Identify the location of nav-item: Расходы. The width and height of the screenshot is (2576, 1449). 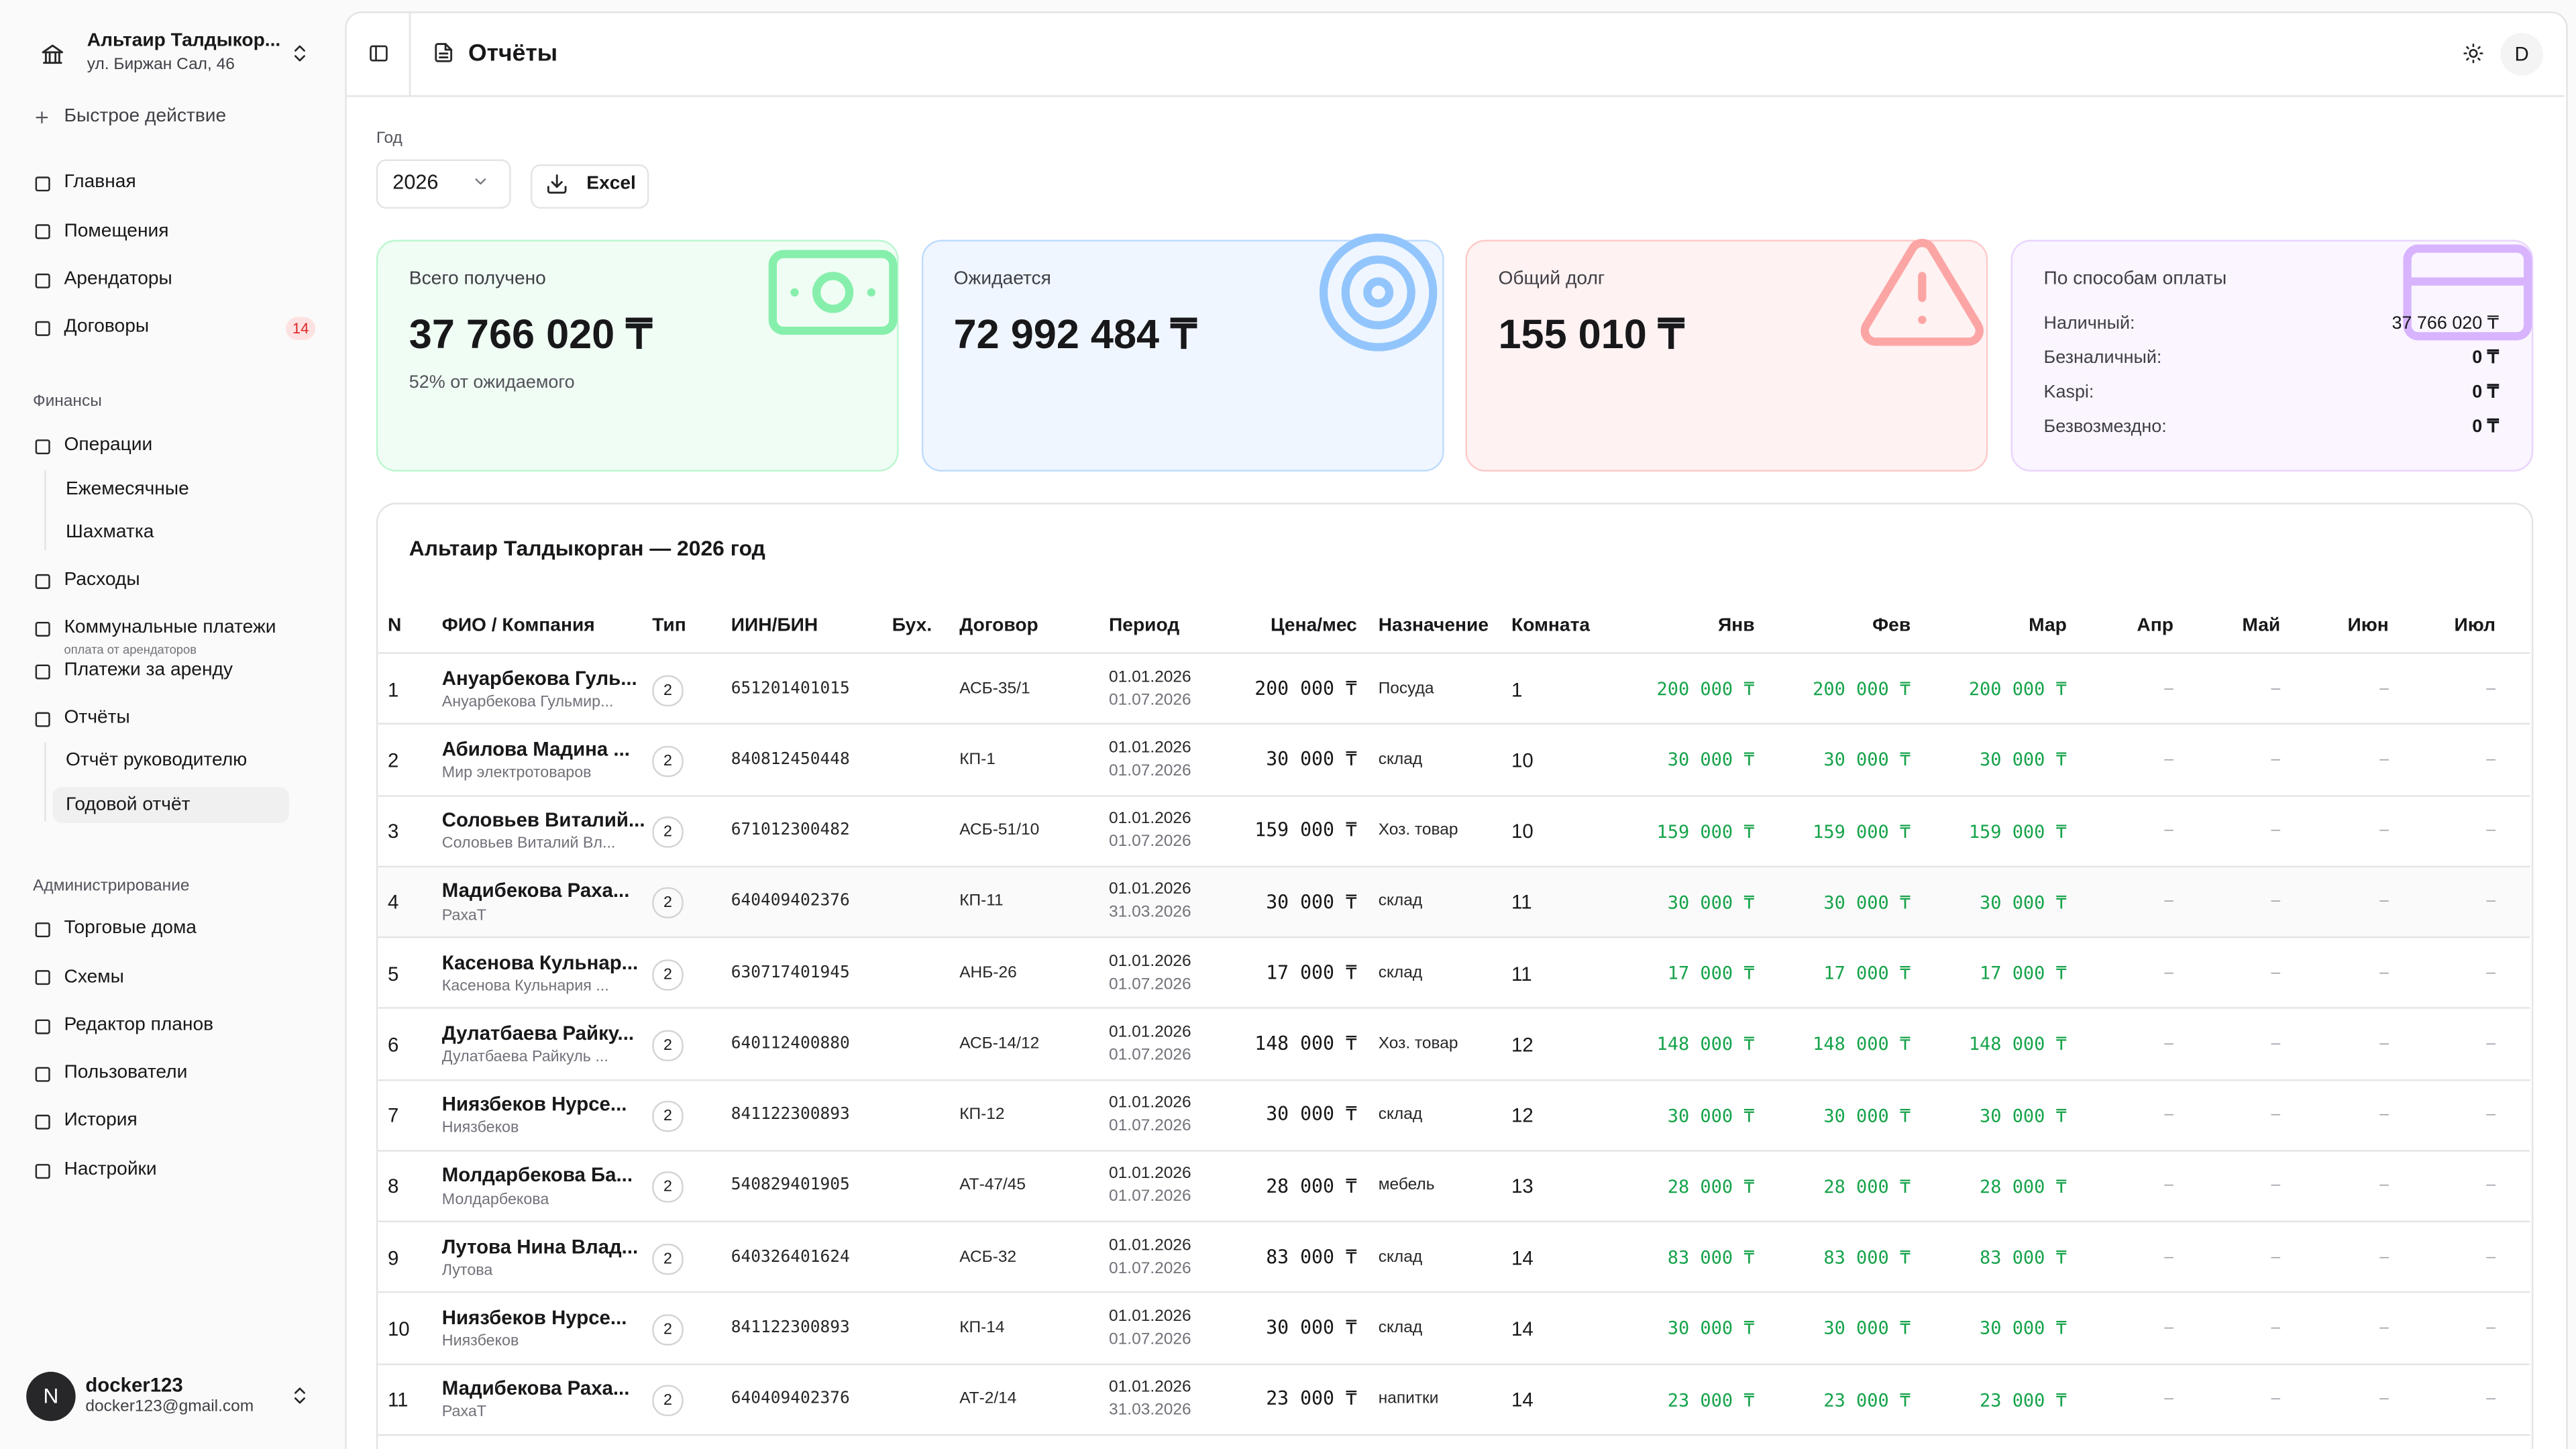
(102, 580).